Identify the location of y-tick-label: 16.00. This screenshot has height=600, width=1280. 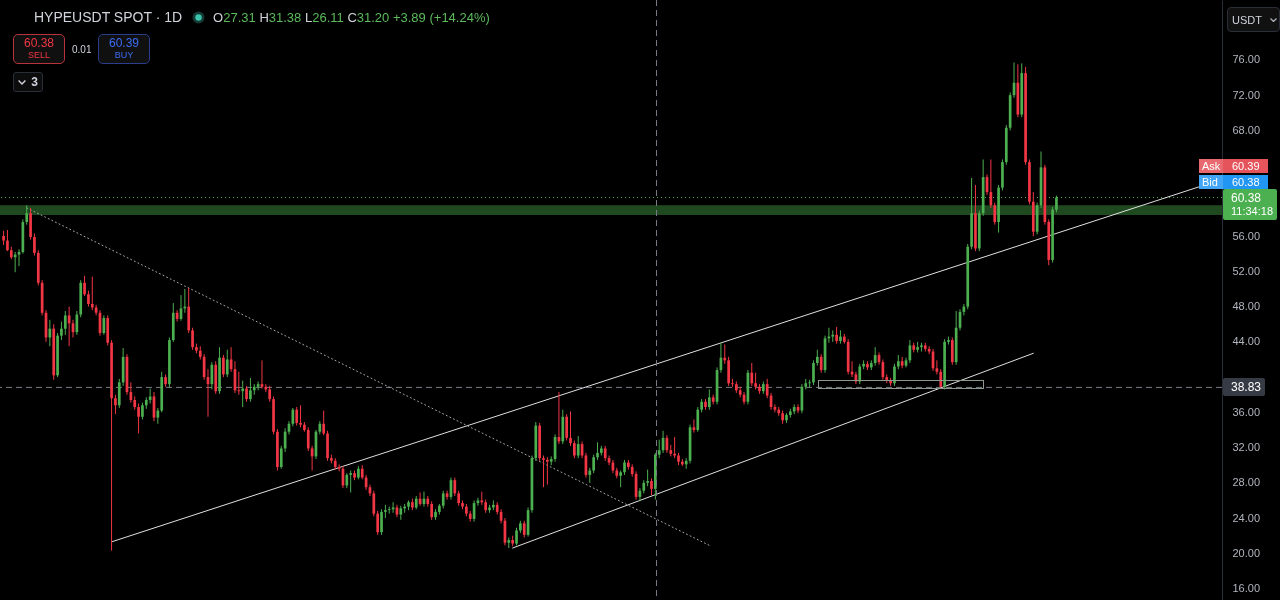
(1246, 588).